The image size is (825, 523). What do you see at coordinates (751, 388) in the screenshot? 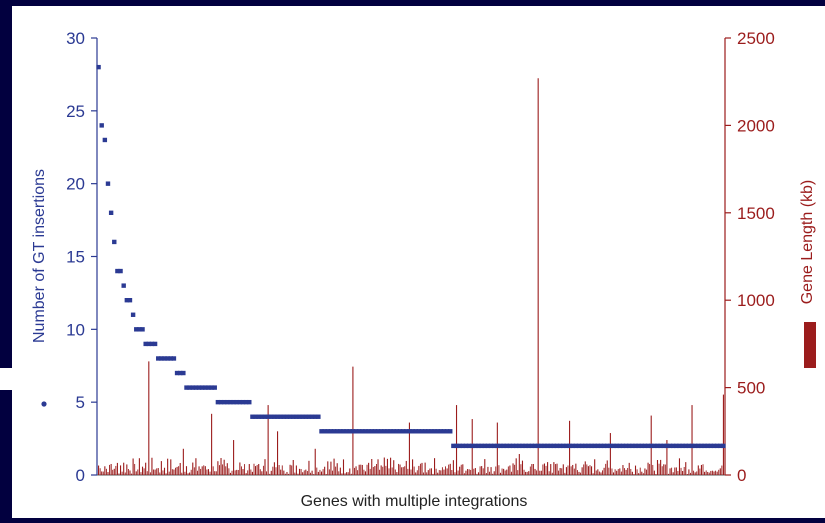
I see `right-tick-label: 500` at bounding box center [751, 388].